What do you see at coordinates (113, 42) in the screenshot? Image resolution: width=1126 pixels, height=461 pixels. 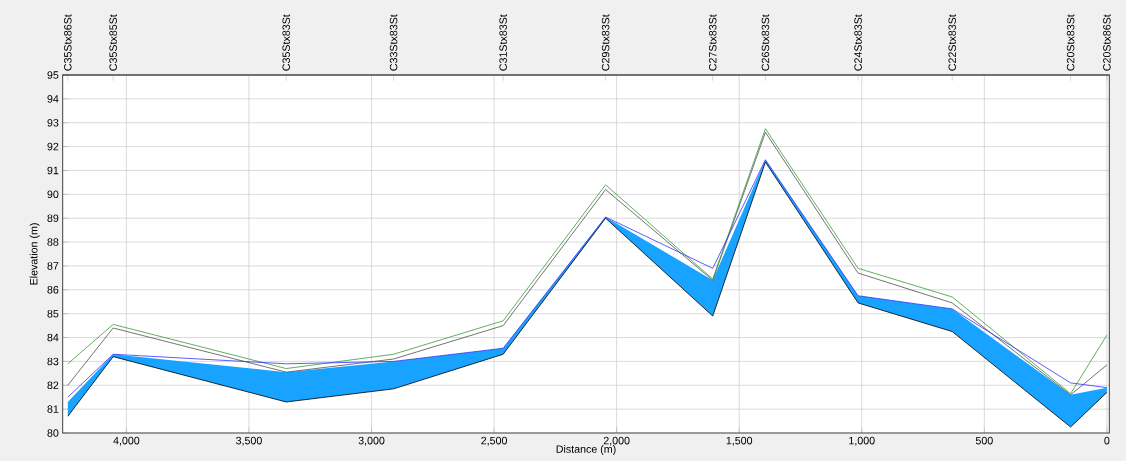 I see `annotation: C35Stx85St` at bounding box center [113, 42].